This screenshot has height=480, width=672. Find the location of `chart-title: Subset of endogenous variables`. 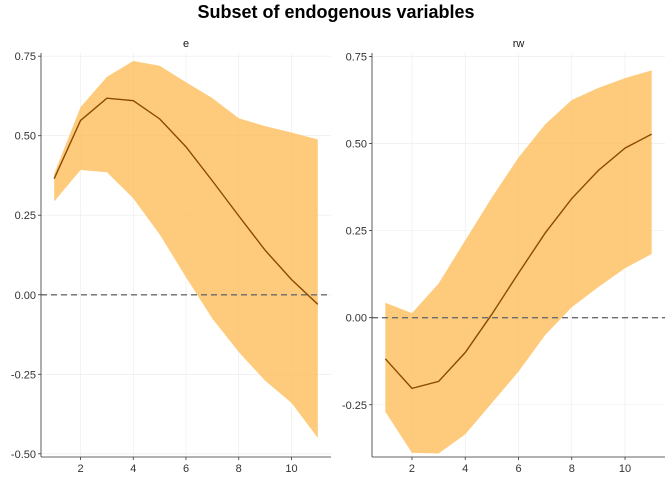

chart-title: Subset of endogenous variables is located at coordinates (336, 12).